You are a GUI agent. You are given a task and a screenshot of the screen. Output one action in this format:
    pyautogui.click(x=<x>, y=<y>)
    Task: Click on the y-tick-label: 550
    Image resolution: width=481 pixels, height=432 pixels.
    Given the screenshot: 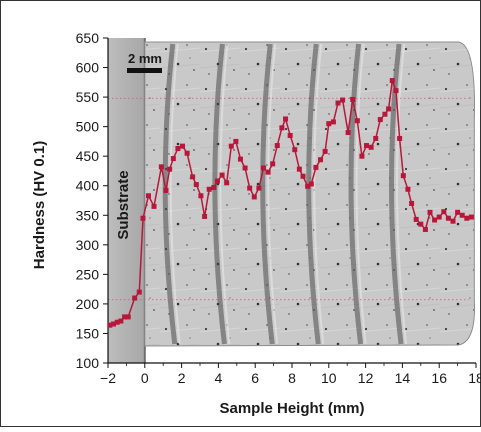 What is the action you would take?
    pyautogui.click(x=88, y=97)
    